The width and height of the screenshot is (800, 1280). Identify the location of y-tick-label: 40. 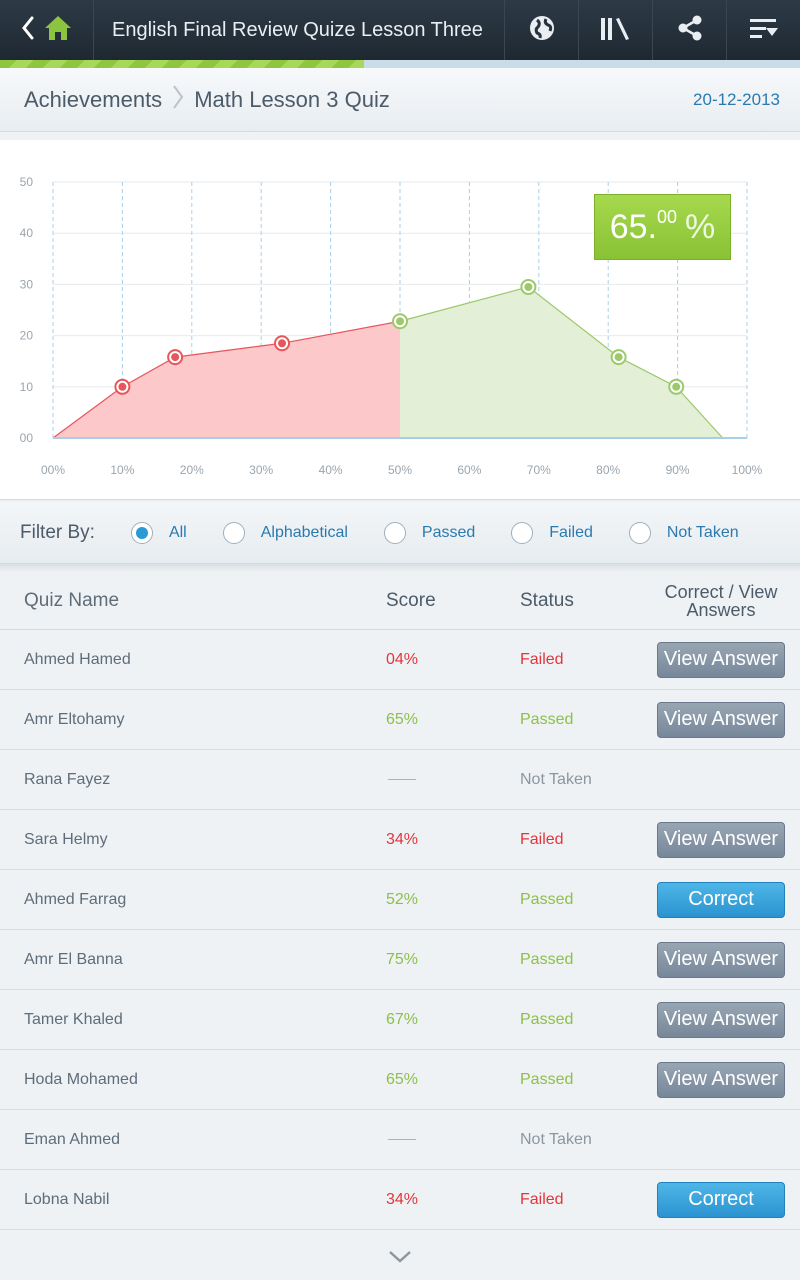
(27, 233).